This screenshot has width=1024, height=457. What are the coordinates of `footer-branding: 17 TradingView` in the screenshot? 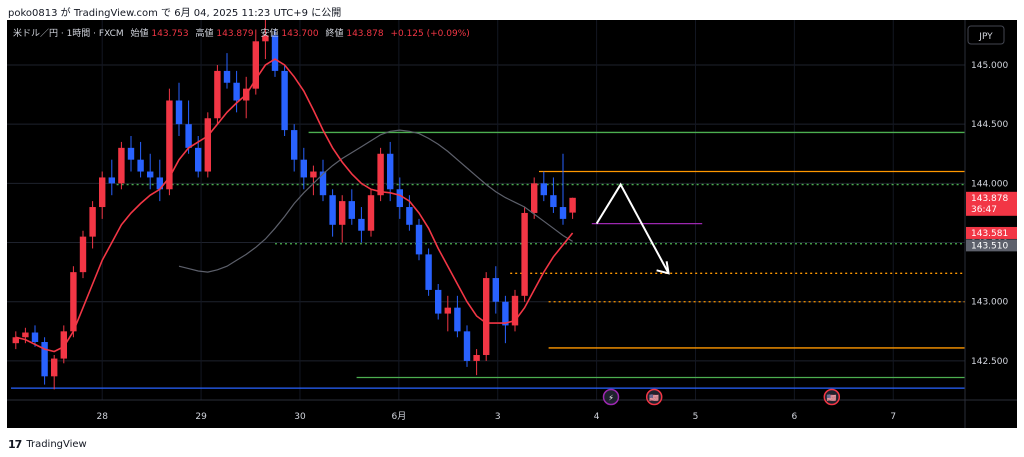 It's located at (47, 444).